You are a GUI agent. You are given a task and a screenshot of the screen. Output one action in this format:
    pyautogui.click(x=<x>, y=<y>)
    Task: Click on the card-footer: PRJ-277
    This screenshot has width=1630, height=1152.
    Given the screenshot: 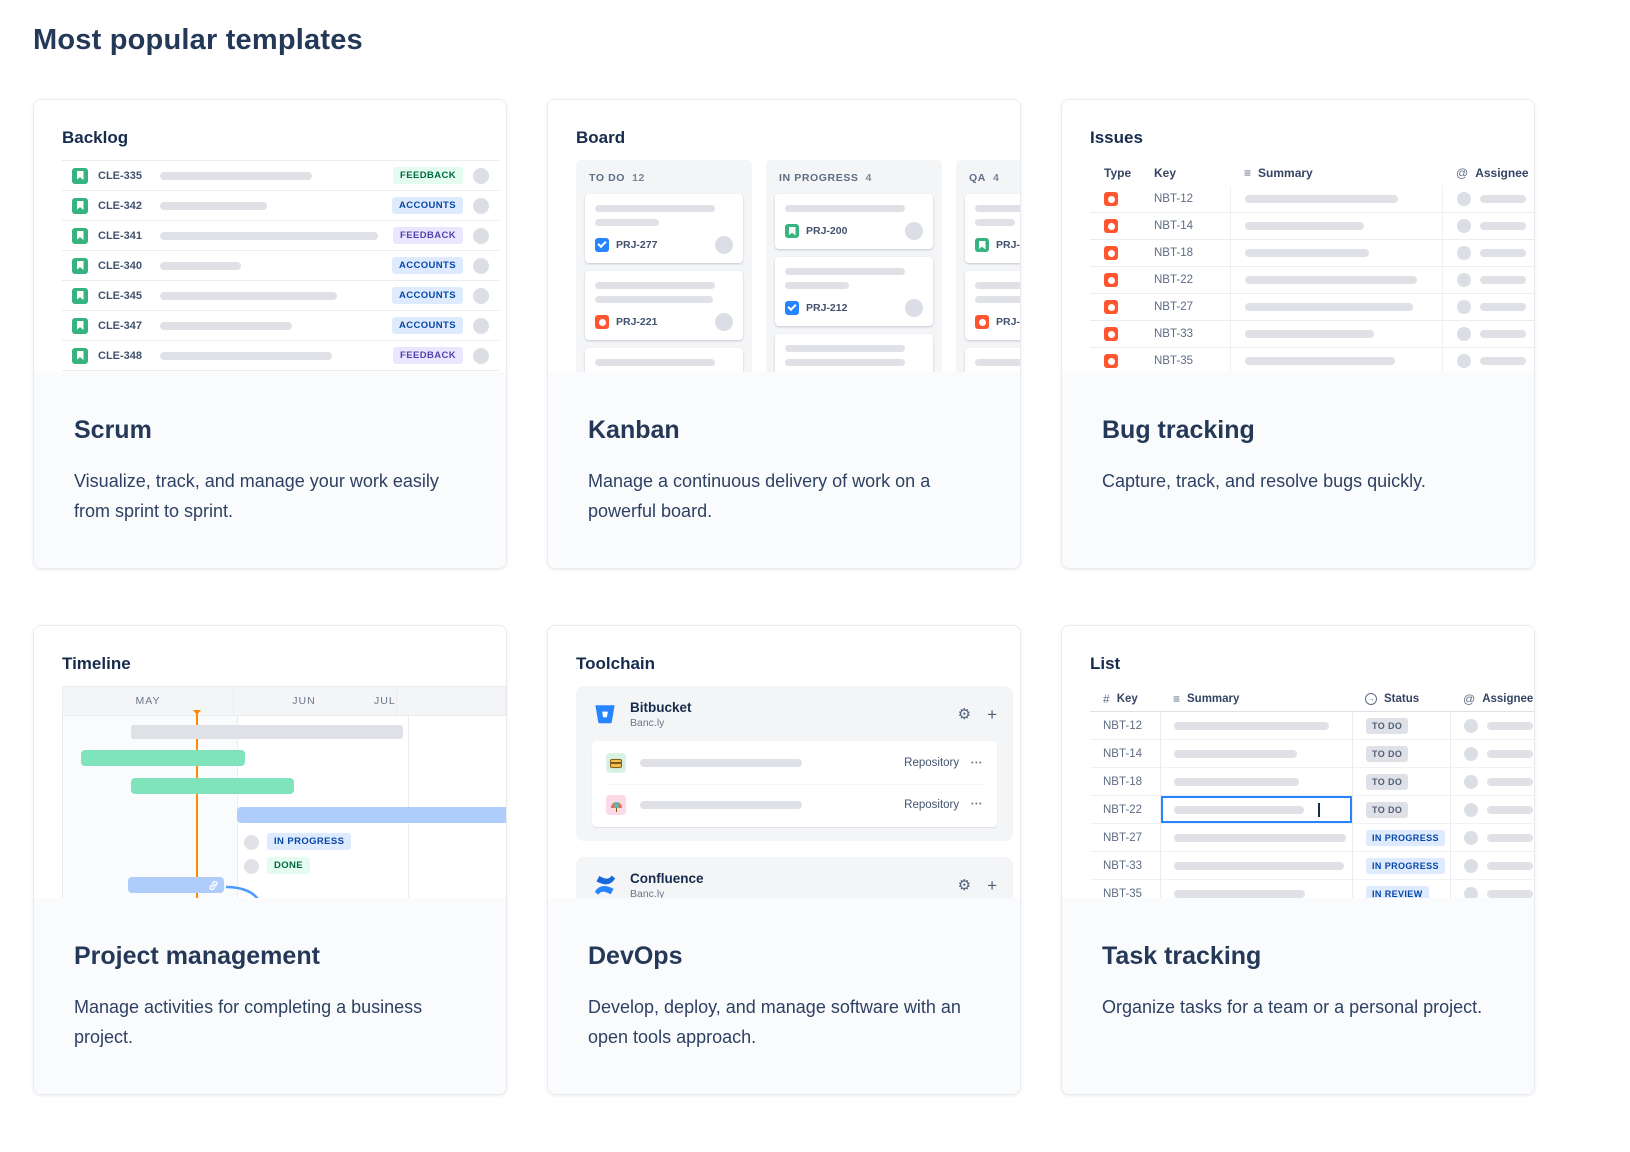 What is the action you would take?
    pyautogui.click(x=664, y=245)
    